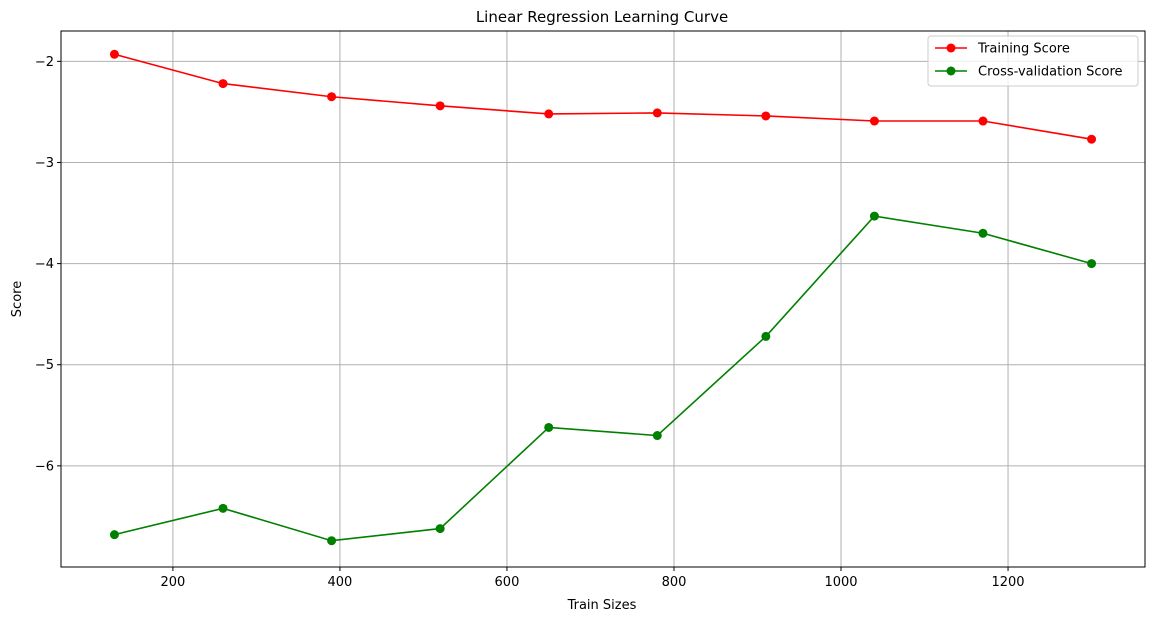 The image size is (1154, 626). What do you see at coordinates (1029, 61) in the screenshot?
I see `legend-items: Training Score Cross-validation Score` at bounding box center [1029, 61].